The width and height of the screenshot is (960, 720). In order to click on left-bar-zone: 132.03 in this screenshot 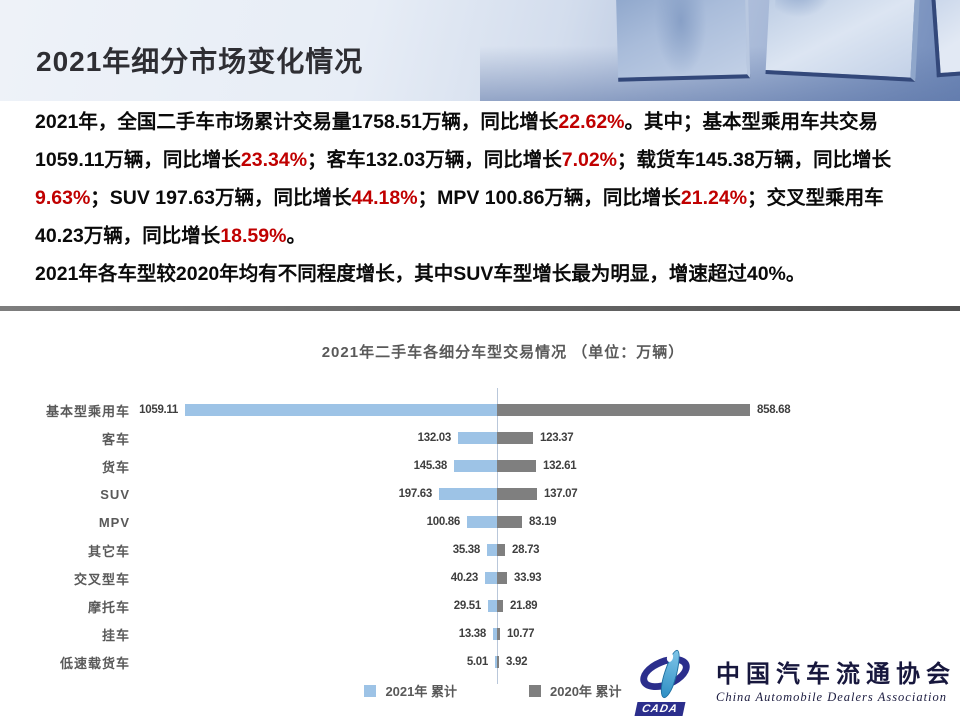, I will do `click(313, 438)`.